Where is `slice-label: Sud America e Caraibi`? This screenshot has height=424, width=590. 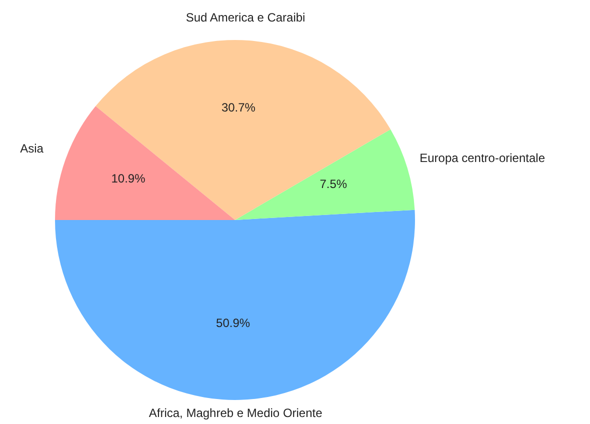
slice-label: Sud America e Caraibi is located at coordinates (246, 17).